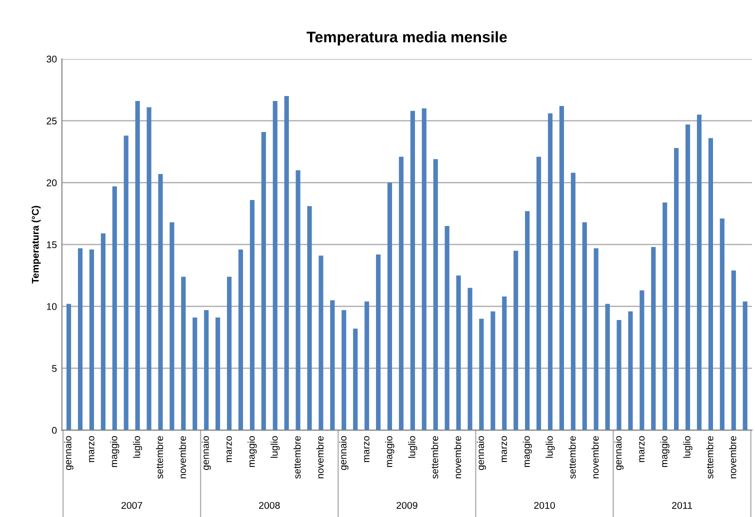 The width and height of the screenshot is (755, 517). What do you see at coordinates (406, 38) in the screenshot?
I see `chart-title: Temperatura media mensile` at bounding box center [406, 38].